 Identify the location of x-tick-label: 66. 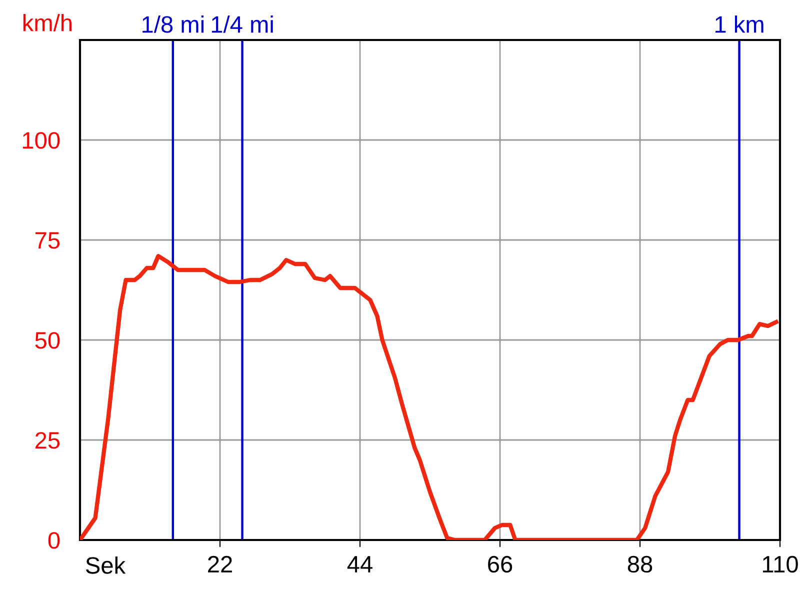
(500, 564).